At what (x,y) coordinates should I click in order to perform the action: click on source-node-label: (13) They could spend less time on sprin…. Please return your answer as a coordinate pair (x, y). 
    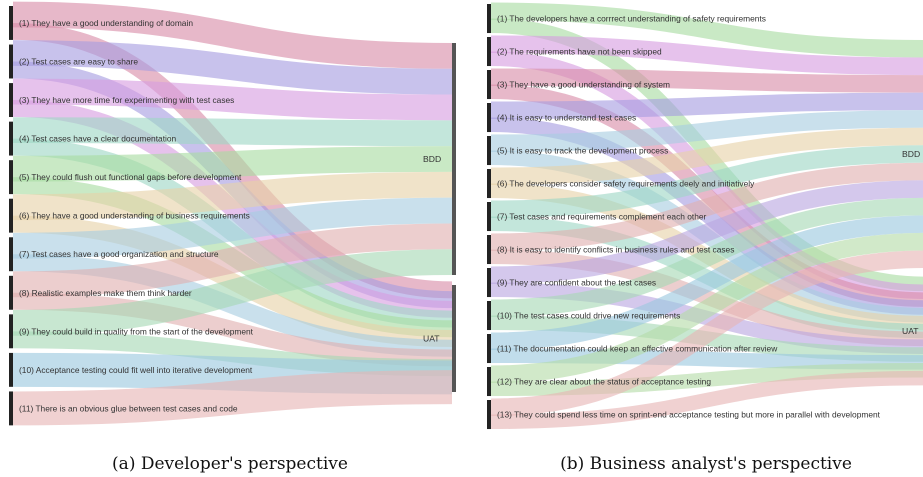
    Looking at the image, I should click on (689, 415).